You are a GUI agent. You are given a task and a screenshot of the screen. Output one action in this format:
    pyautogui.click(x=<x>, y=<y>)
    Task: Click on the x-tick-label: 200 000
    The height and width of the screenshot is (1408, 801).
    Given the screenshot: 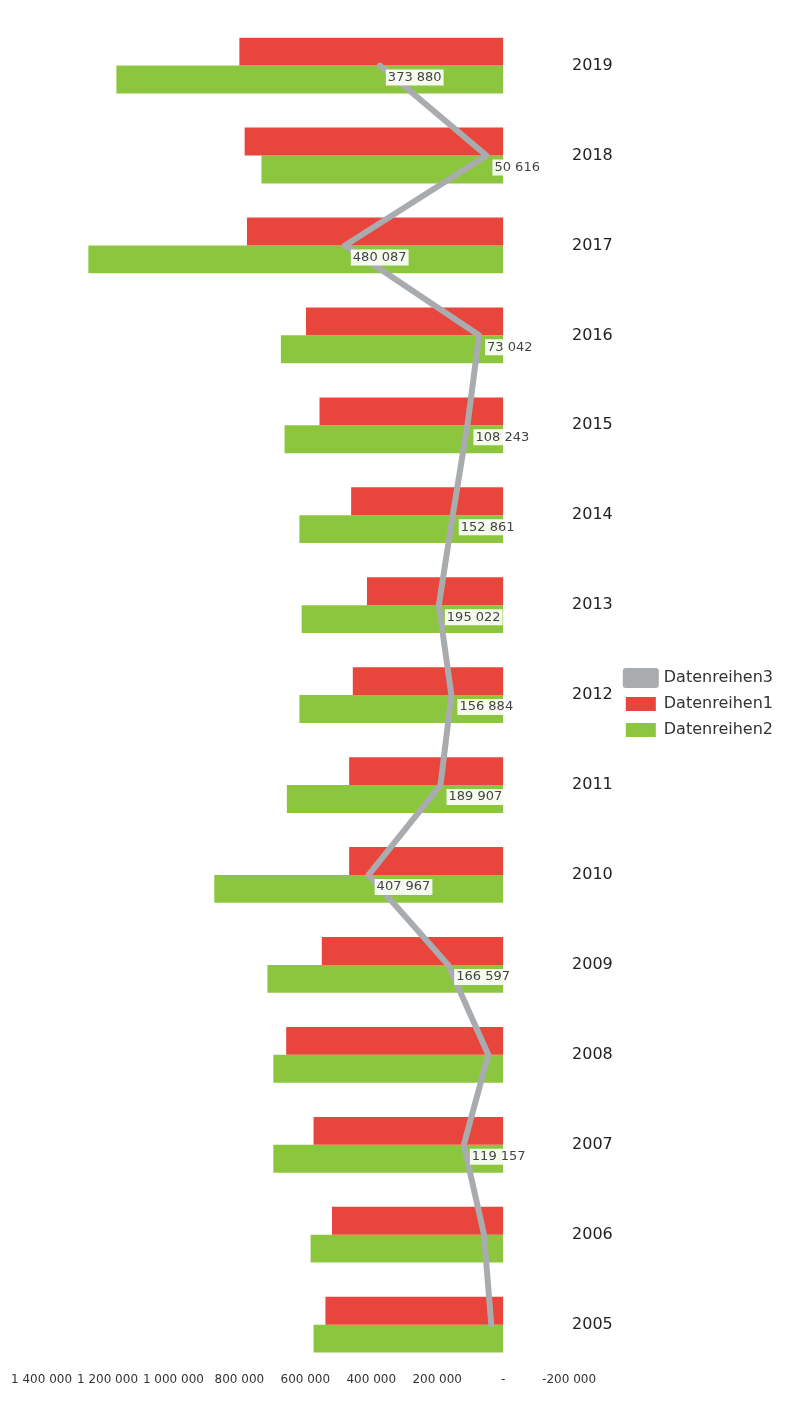 What is the action you would take?
    pyautogui.click(x=437, y=1378)
    